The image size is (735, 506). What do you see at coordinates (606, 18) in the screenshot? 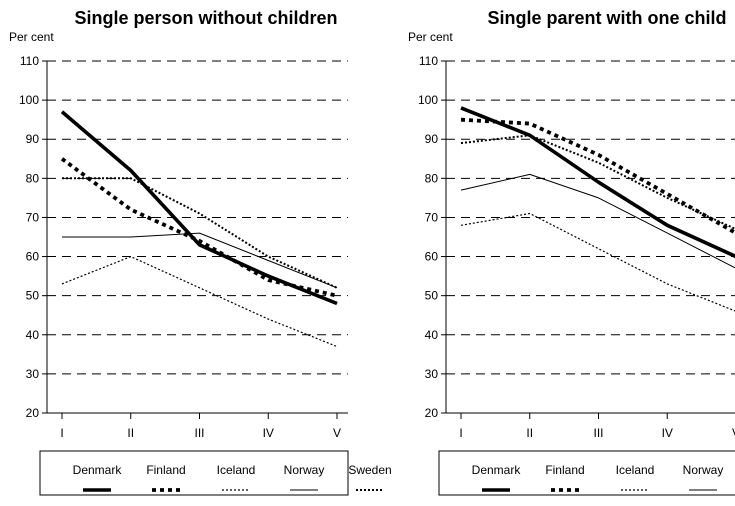
I see `chart-title: Single parent with one child` at bounding box center [606, 18].